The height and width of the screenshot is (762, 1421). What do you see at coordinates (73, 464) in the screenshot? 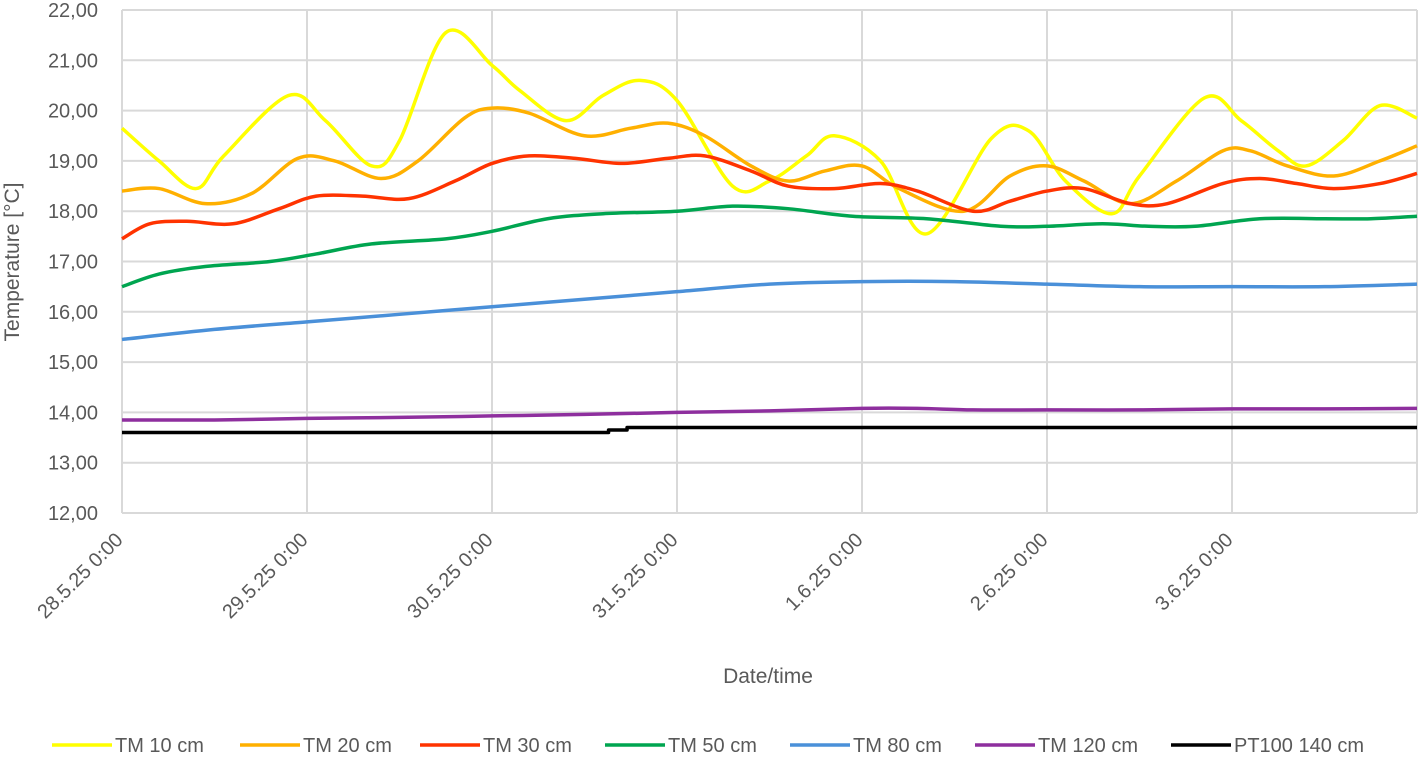
I see `y-tick-label: 13,00` at bounding box center [73, 464].